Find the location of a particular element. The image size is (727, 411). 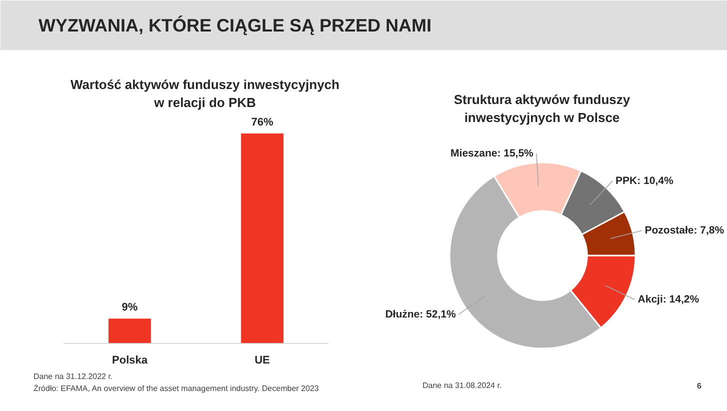

text: Źródło: EFAMA, An overview of the asset management industry. December 2023 is located at coordinates (177, 388).